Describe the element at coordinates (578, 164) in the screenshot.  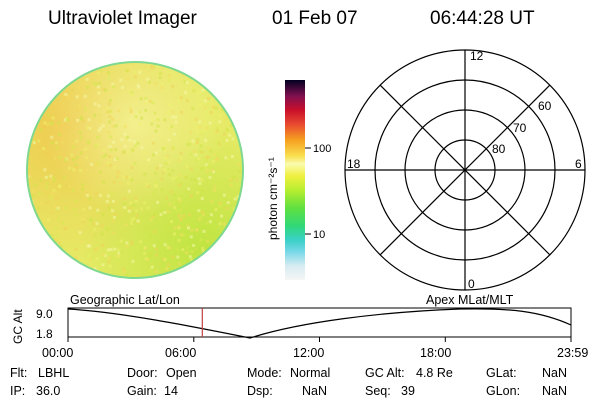
I see `mlt-label-6: 6` at that location.